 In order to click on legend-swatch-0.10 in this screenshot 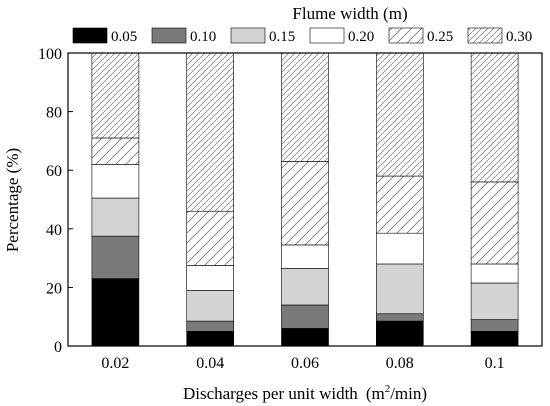, I will do `click(169, 35)`.